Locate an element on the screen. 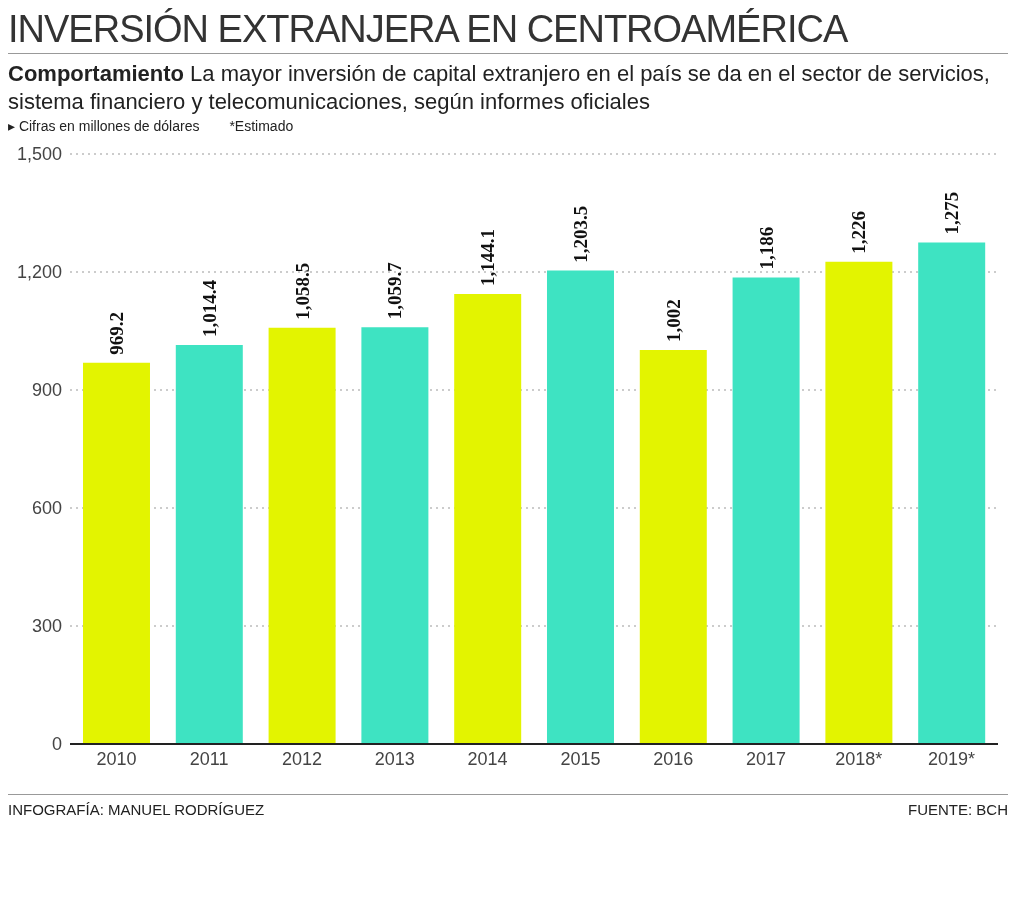 This screenshot has width=1017, height=900. data-label: 969.2 is located at coordinates (116, 333).